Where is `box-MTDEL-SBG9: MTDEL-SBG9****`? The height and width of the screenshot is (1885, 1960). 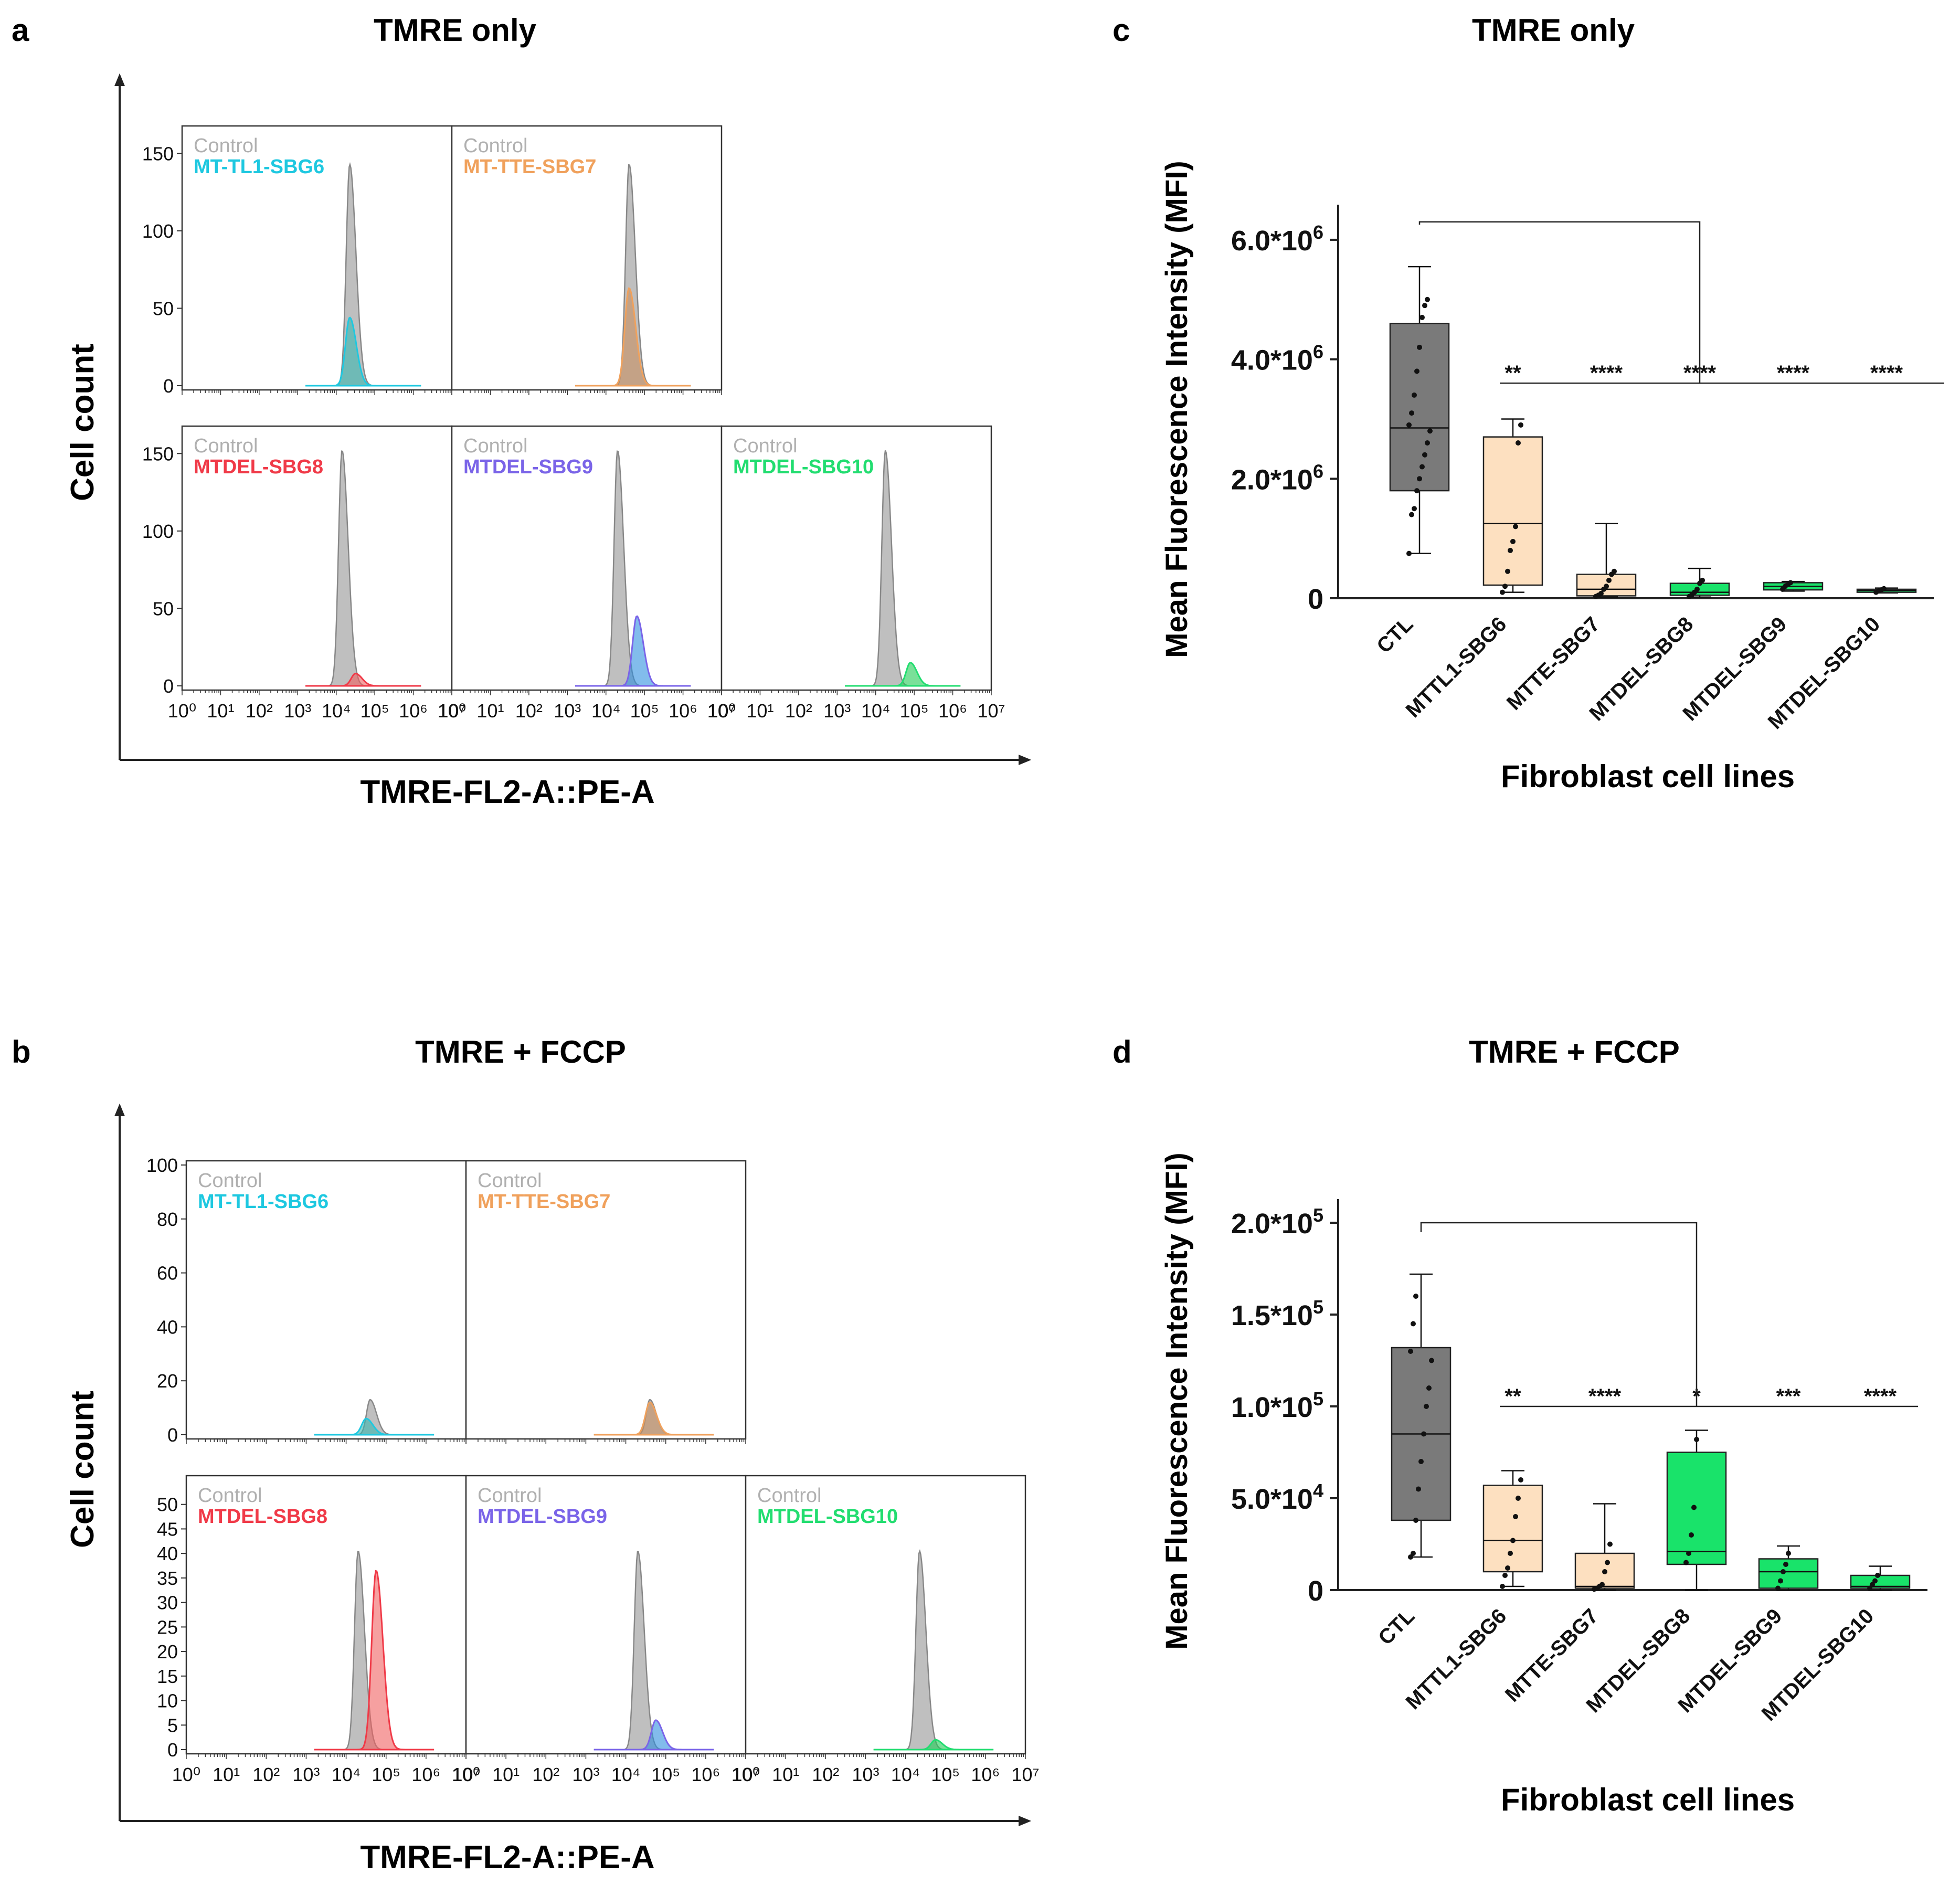 box-MTDEL-SBG9: MTDEL-SBG9**** is located at coordinates (1751, 543).